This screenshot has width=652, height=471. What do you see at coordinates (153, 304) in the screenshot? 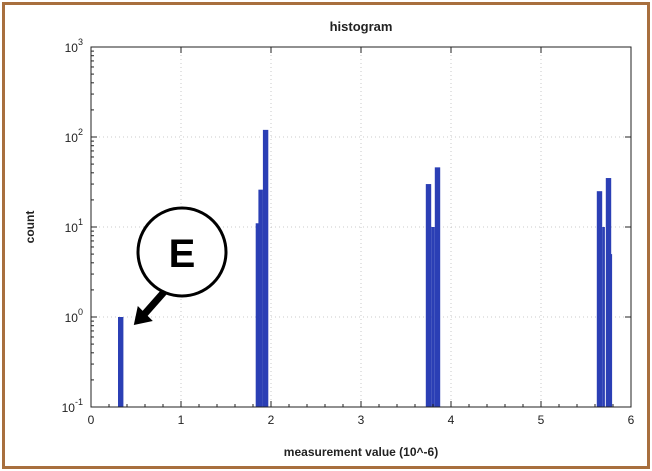
I see `callout-arrow-shaft` at bounding box center [153, 304].